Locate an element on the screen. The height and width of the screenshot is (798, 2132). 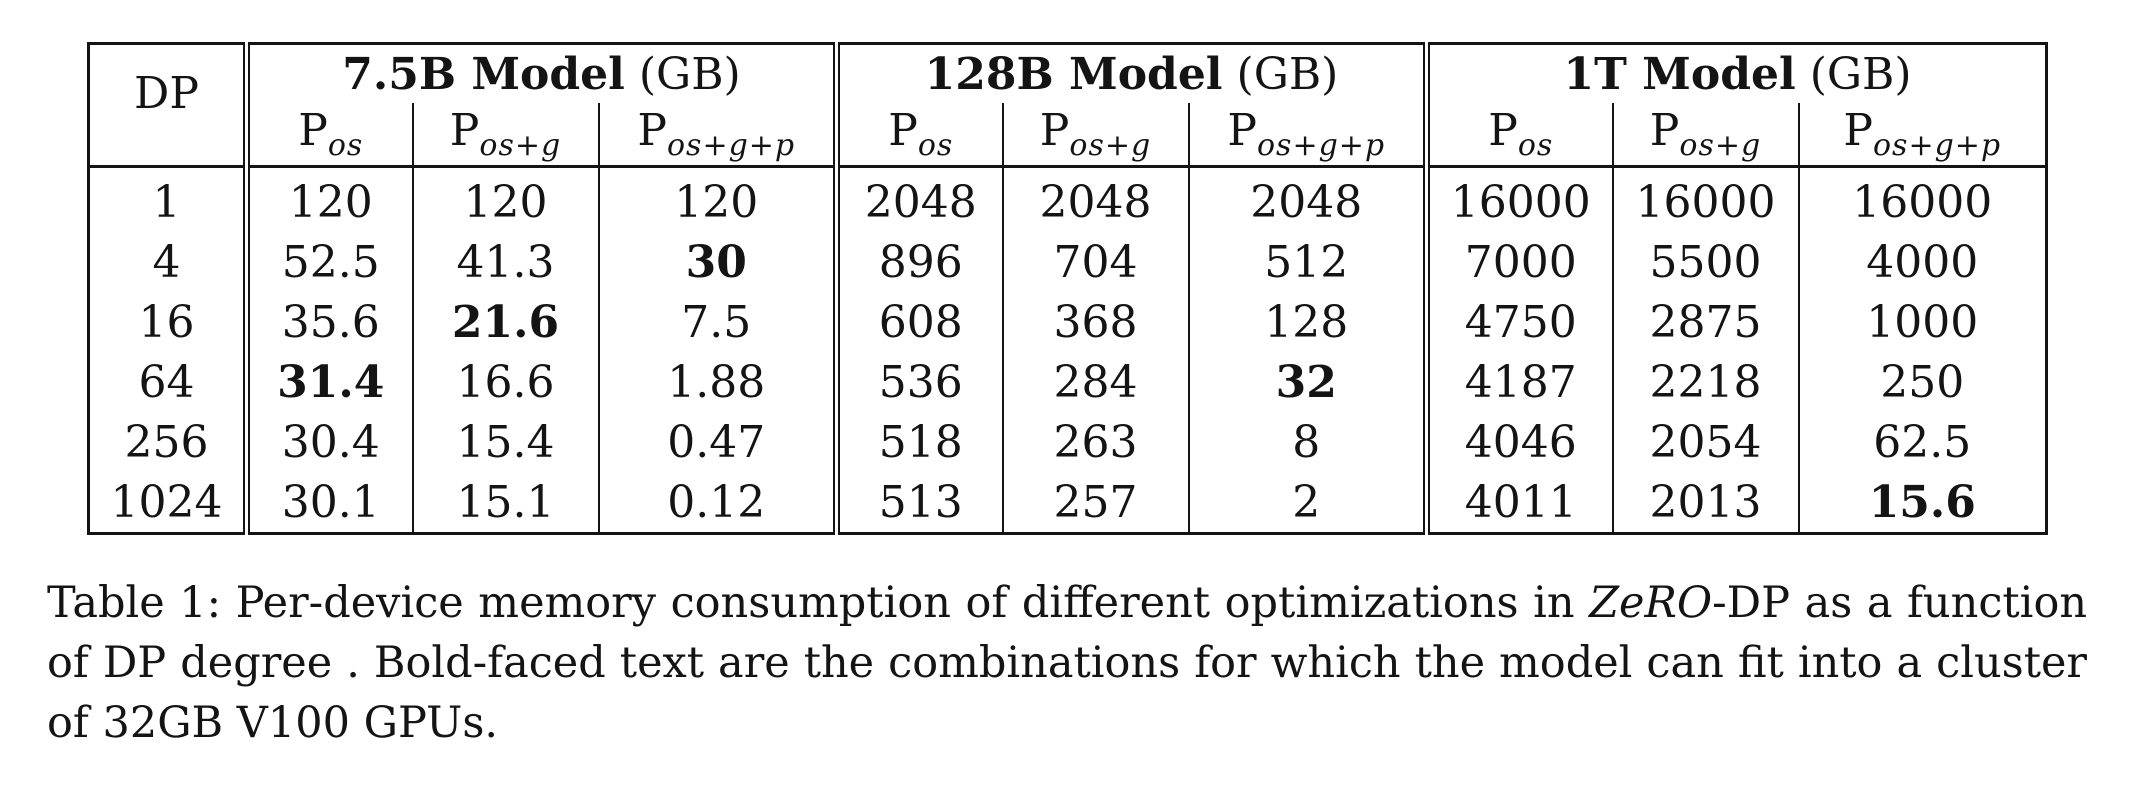
value-cell: 4000 is located at coordinates (1923, 262).